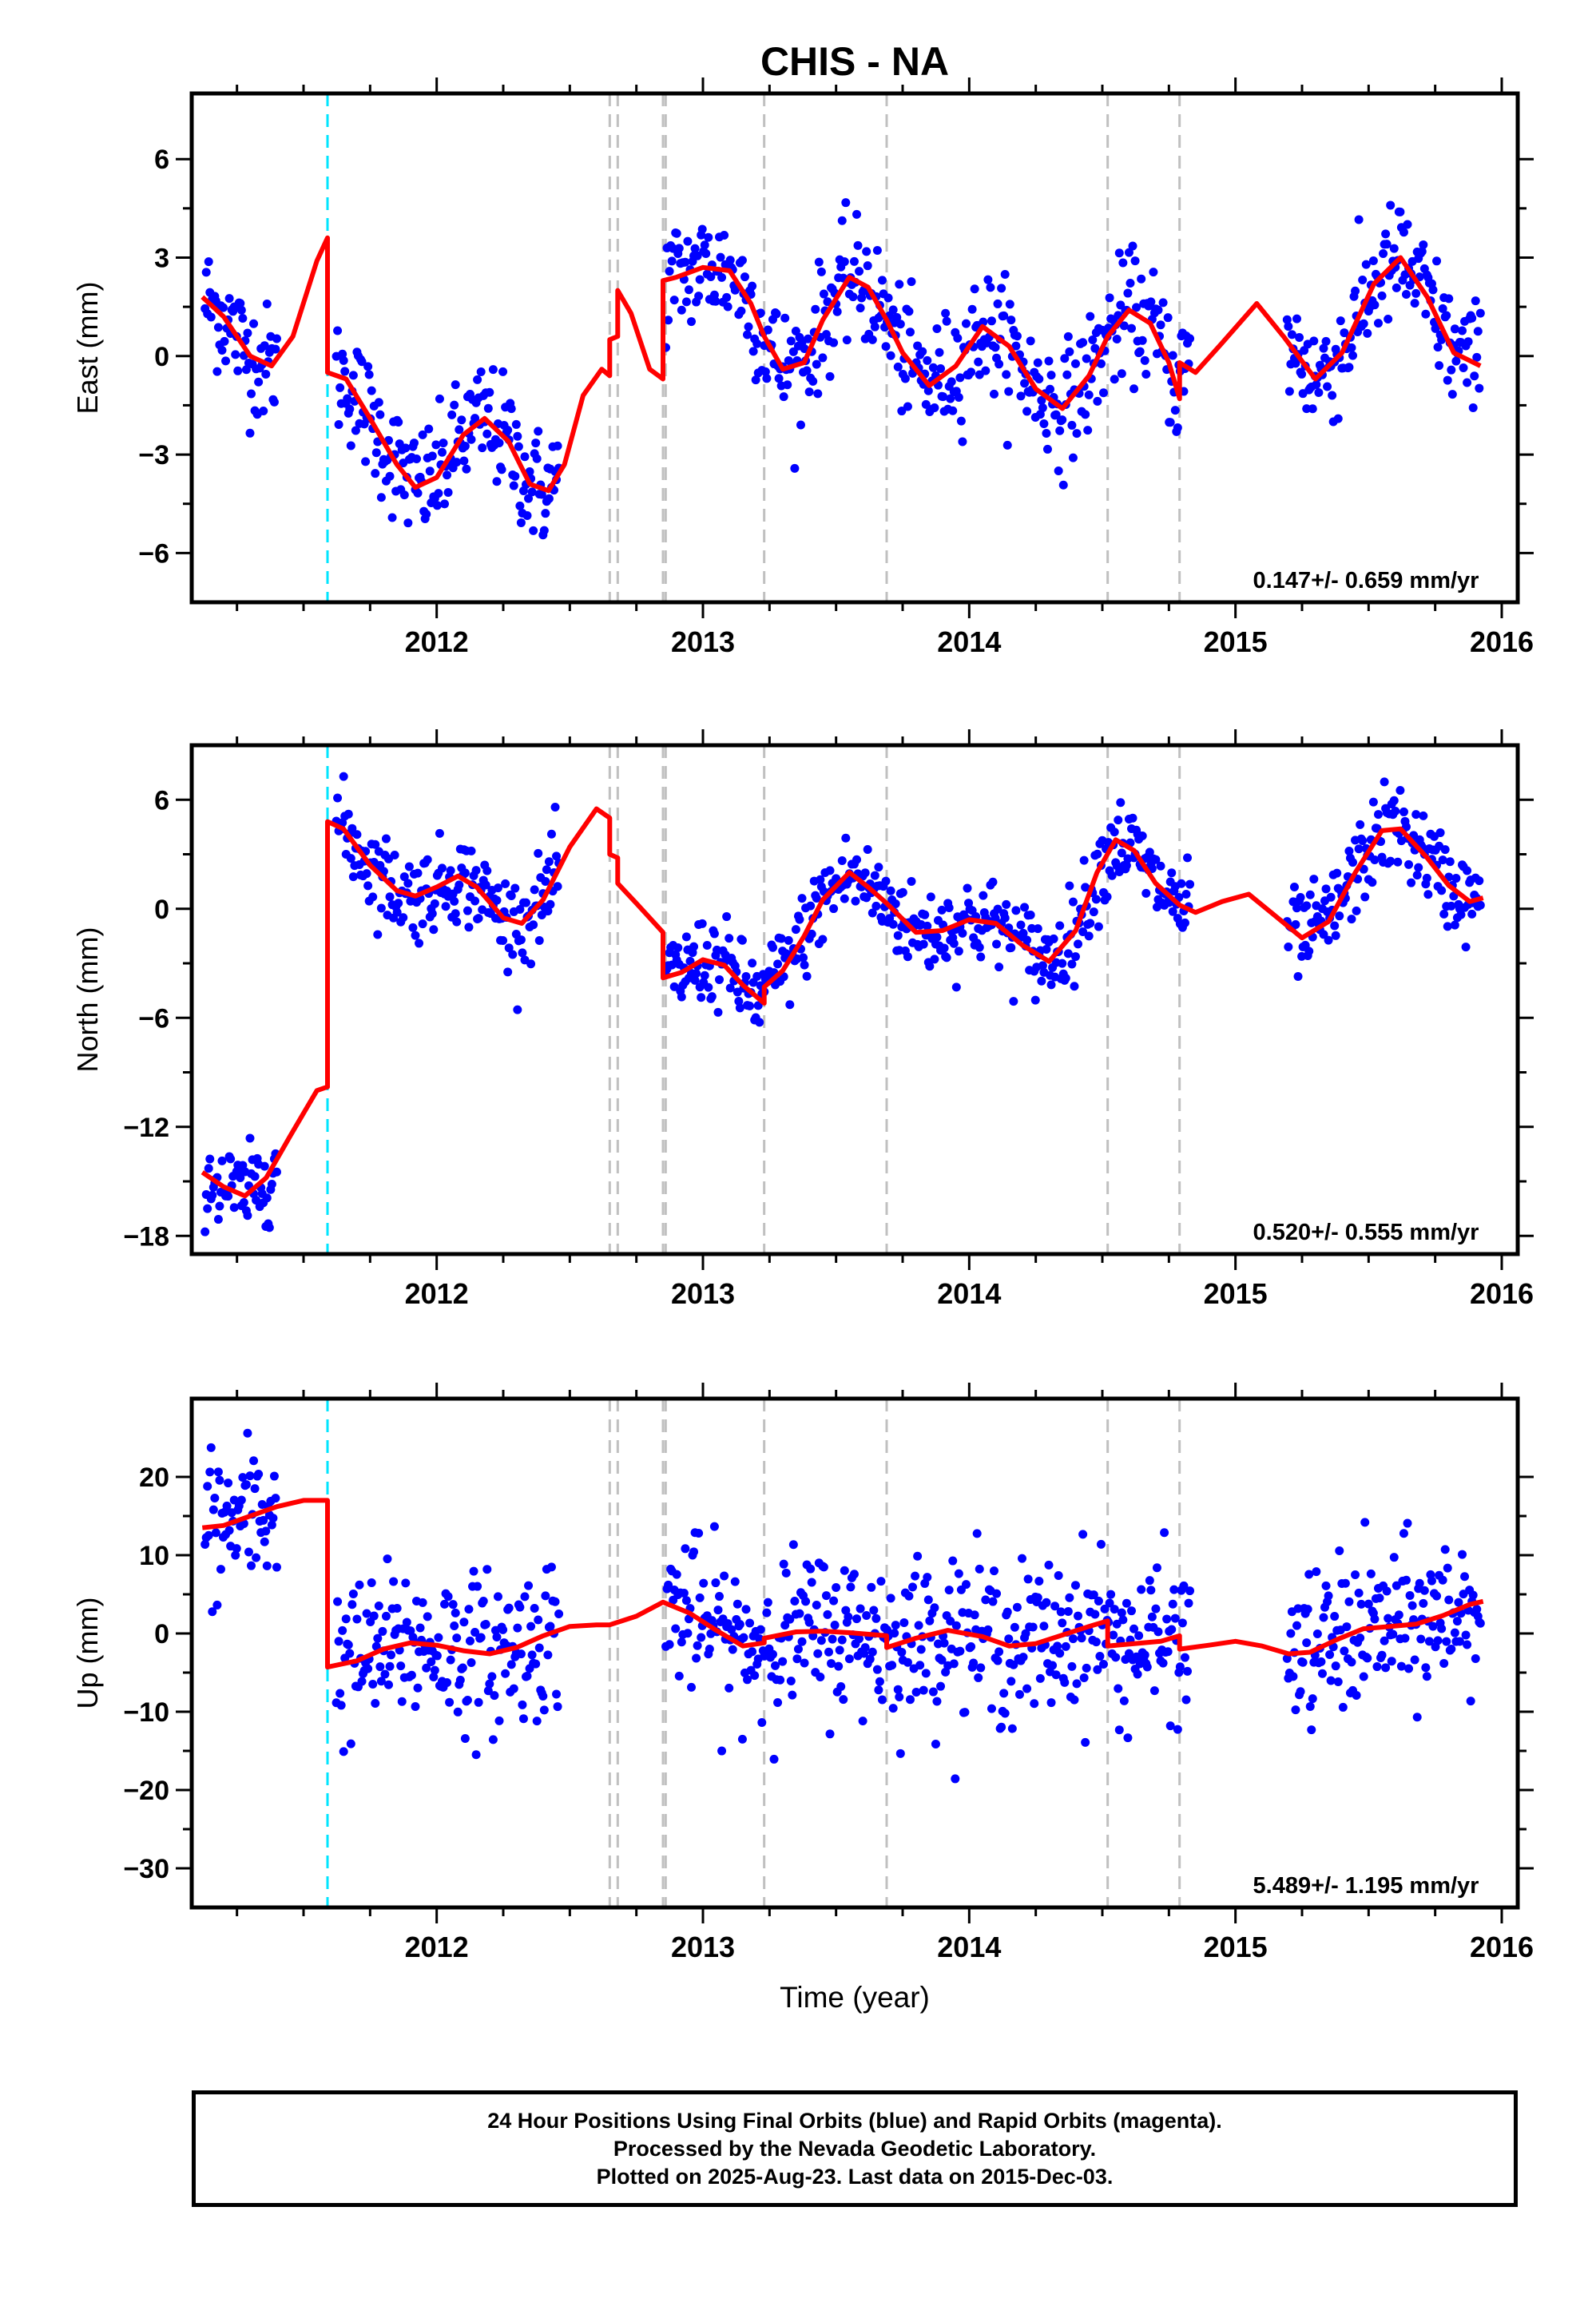 The height and width of the screenshot is (2318, 1596). What do you see at coordinates (87, 1653) in the screenshot?
I see `y-axis-label: Up (mm)` at bounding box center [87, 1653].